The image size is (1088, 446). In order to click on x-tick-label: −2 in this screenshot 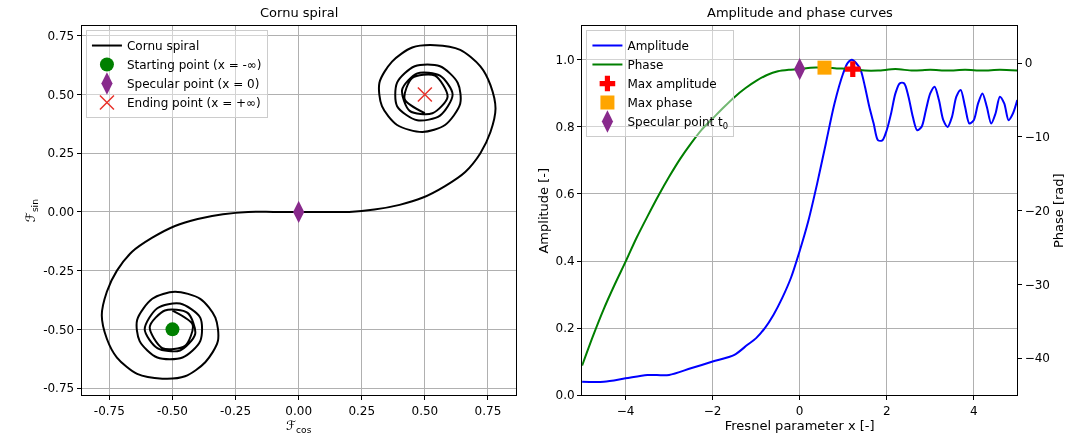, I will do `click(712, 410)`.